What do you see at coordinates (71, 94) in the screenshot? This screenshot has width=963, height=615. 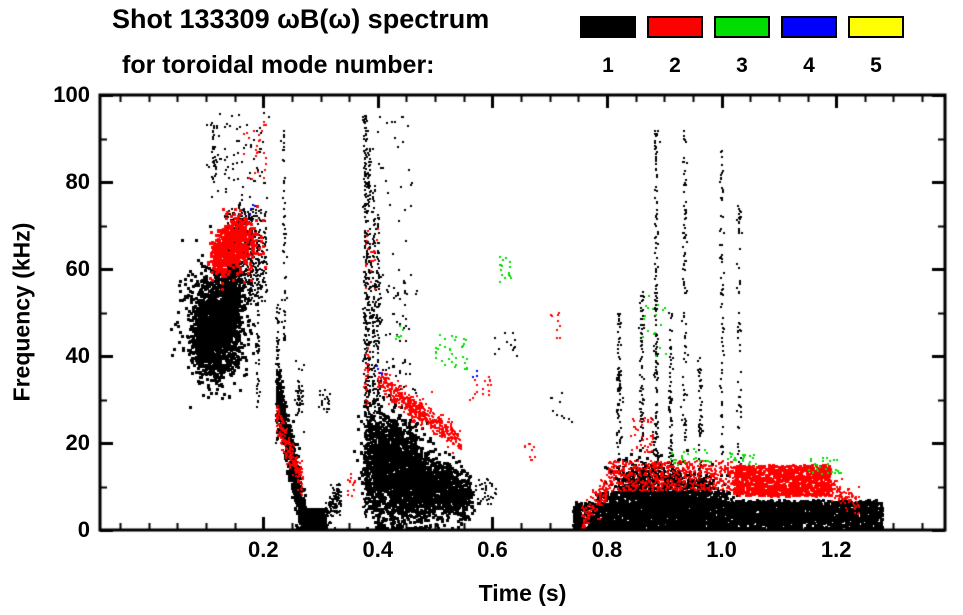 I see `y-tick-label: 100` at bounding box center [71, 94].